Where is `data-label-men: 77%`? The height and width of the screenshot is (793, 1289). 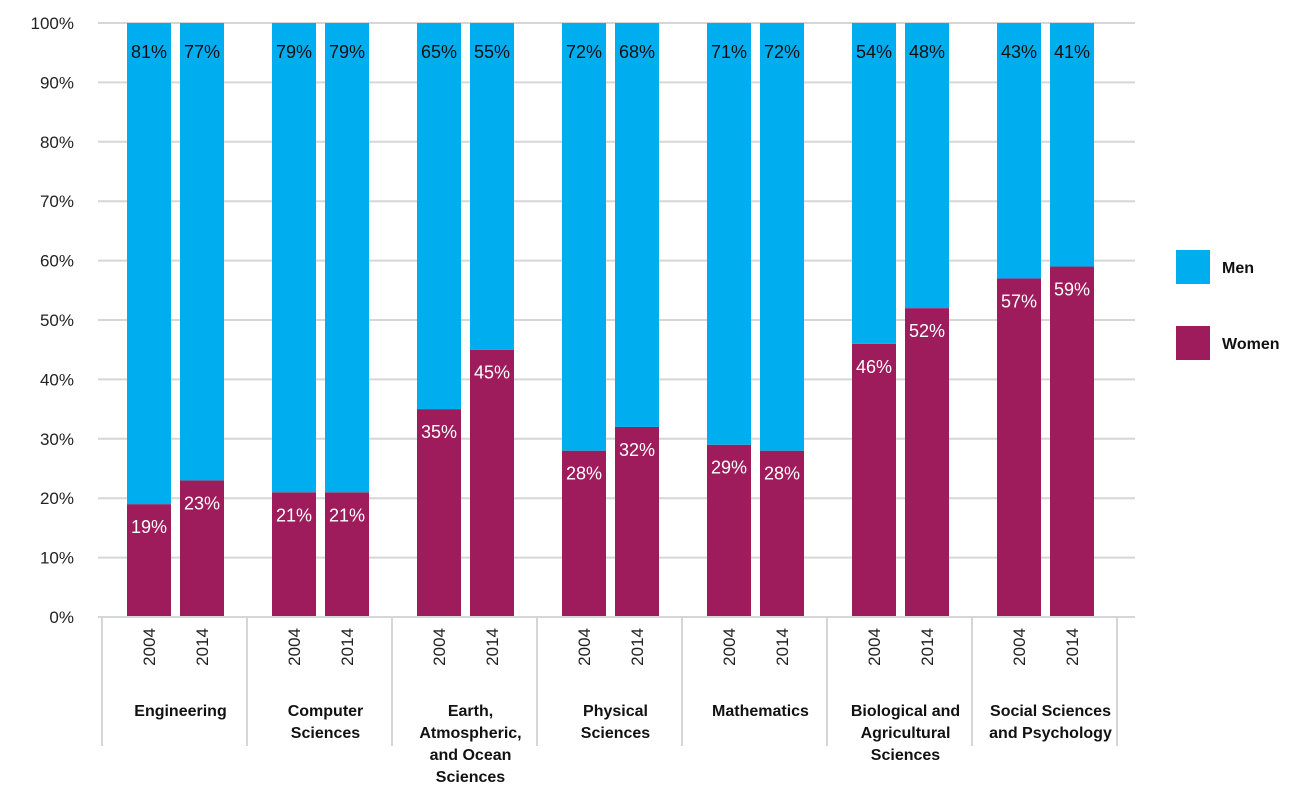
data-label-men: 77% is located at coordinates (202, 52).